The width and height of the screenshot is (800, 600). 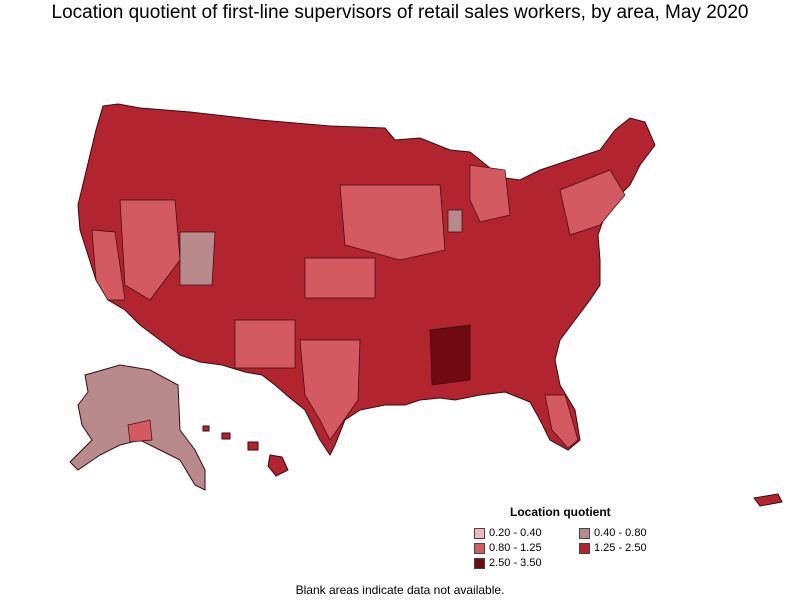 I want to click on footnote: Blank areas indicate data not available., so click(x=400, y=590).